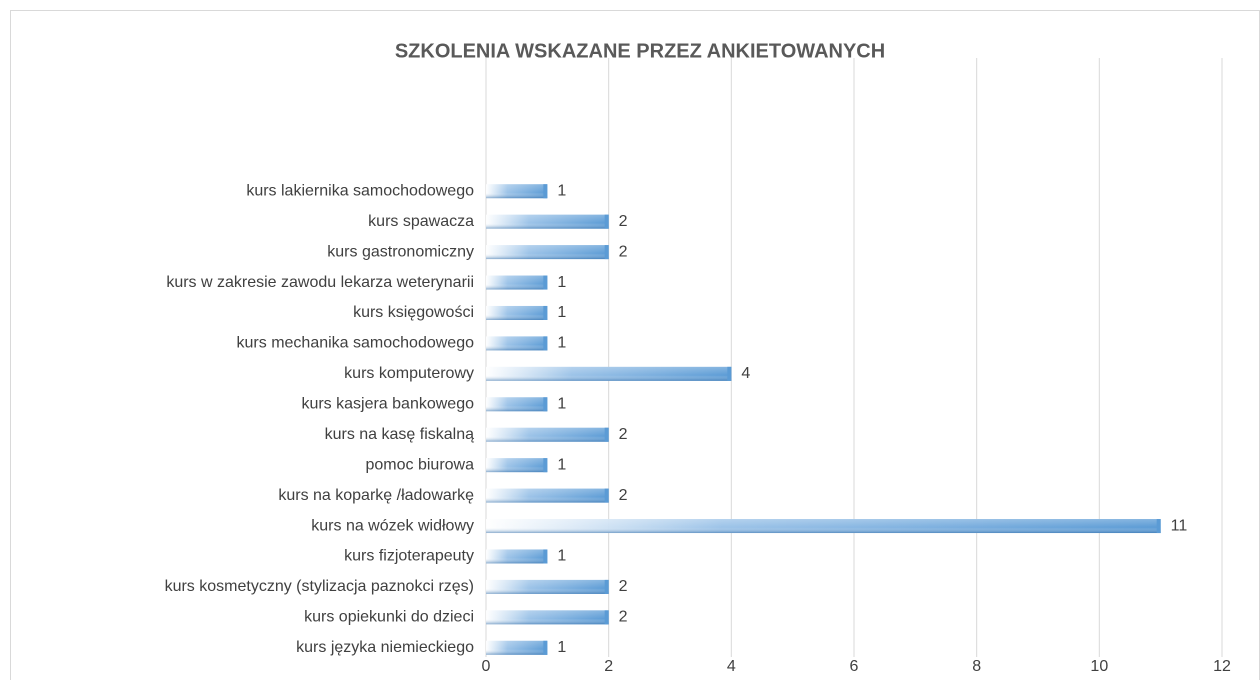 The width and height of the screenshot is (1260, 680). Describe the element at coordinates (400, 251) in the screenshot. I see `y-tick-label: kurs gastronomiczny` at that location.